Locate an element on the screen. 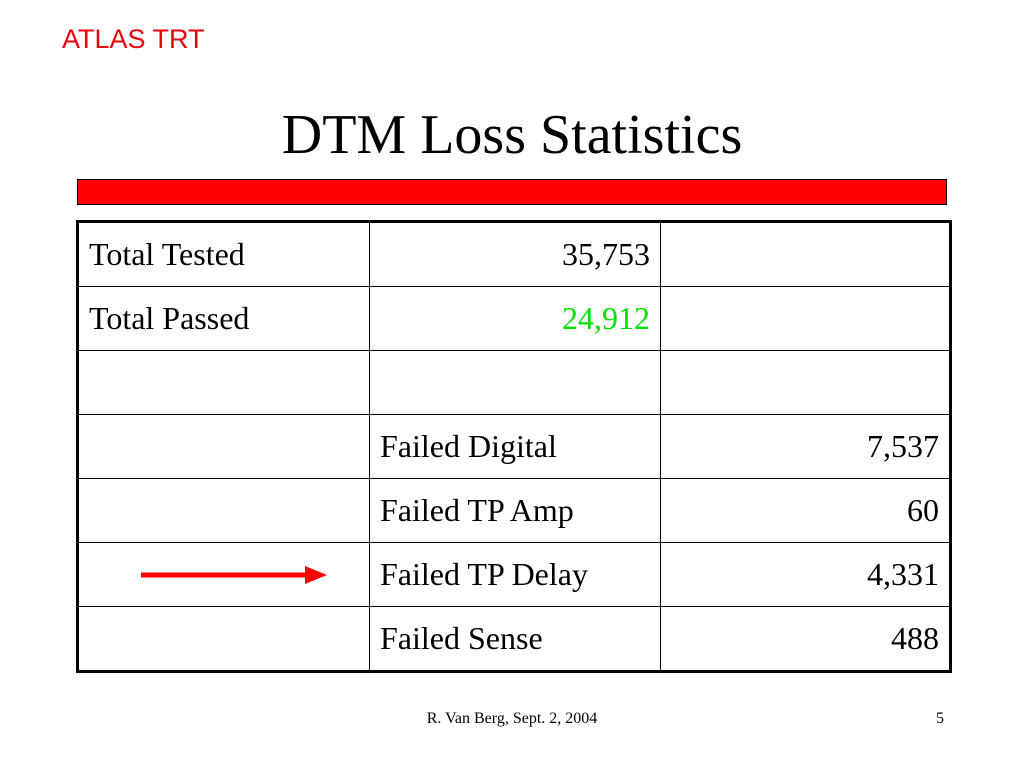 The image size is (1024, 768). table-row is located at coordinates (514, 382).